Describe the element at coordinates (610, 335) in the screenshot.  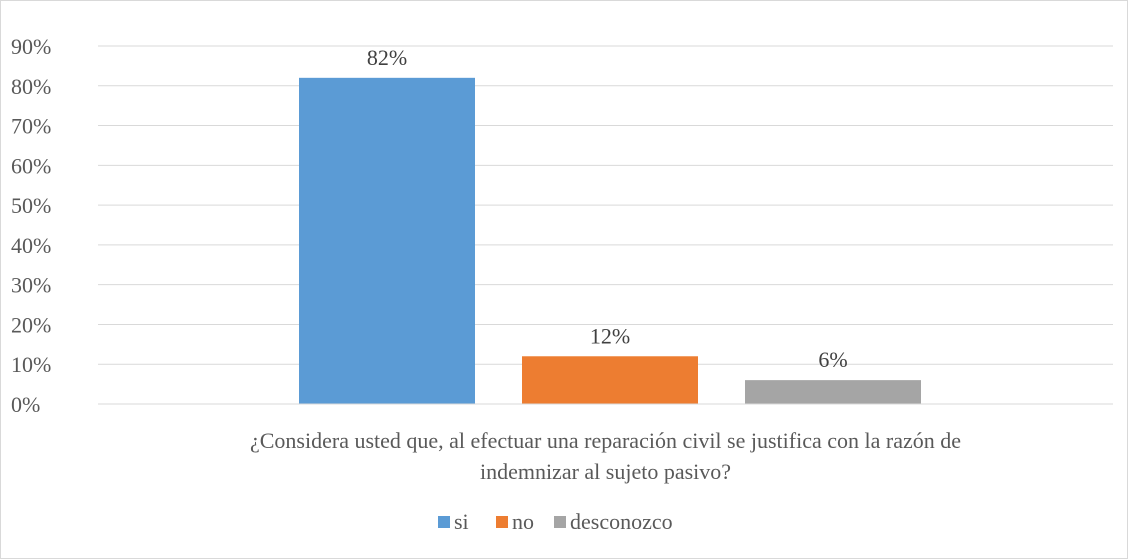
I see `data-label-no: 12%` at that location.